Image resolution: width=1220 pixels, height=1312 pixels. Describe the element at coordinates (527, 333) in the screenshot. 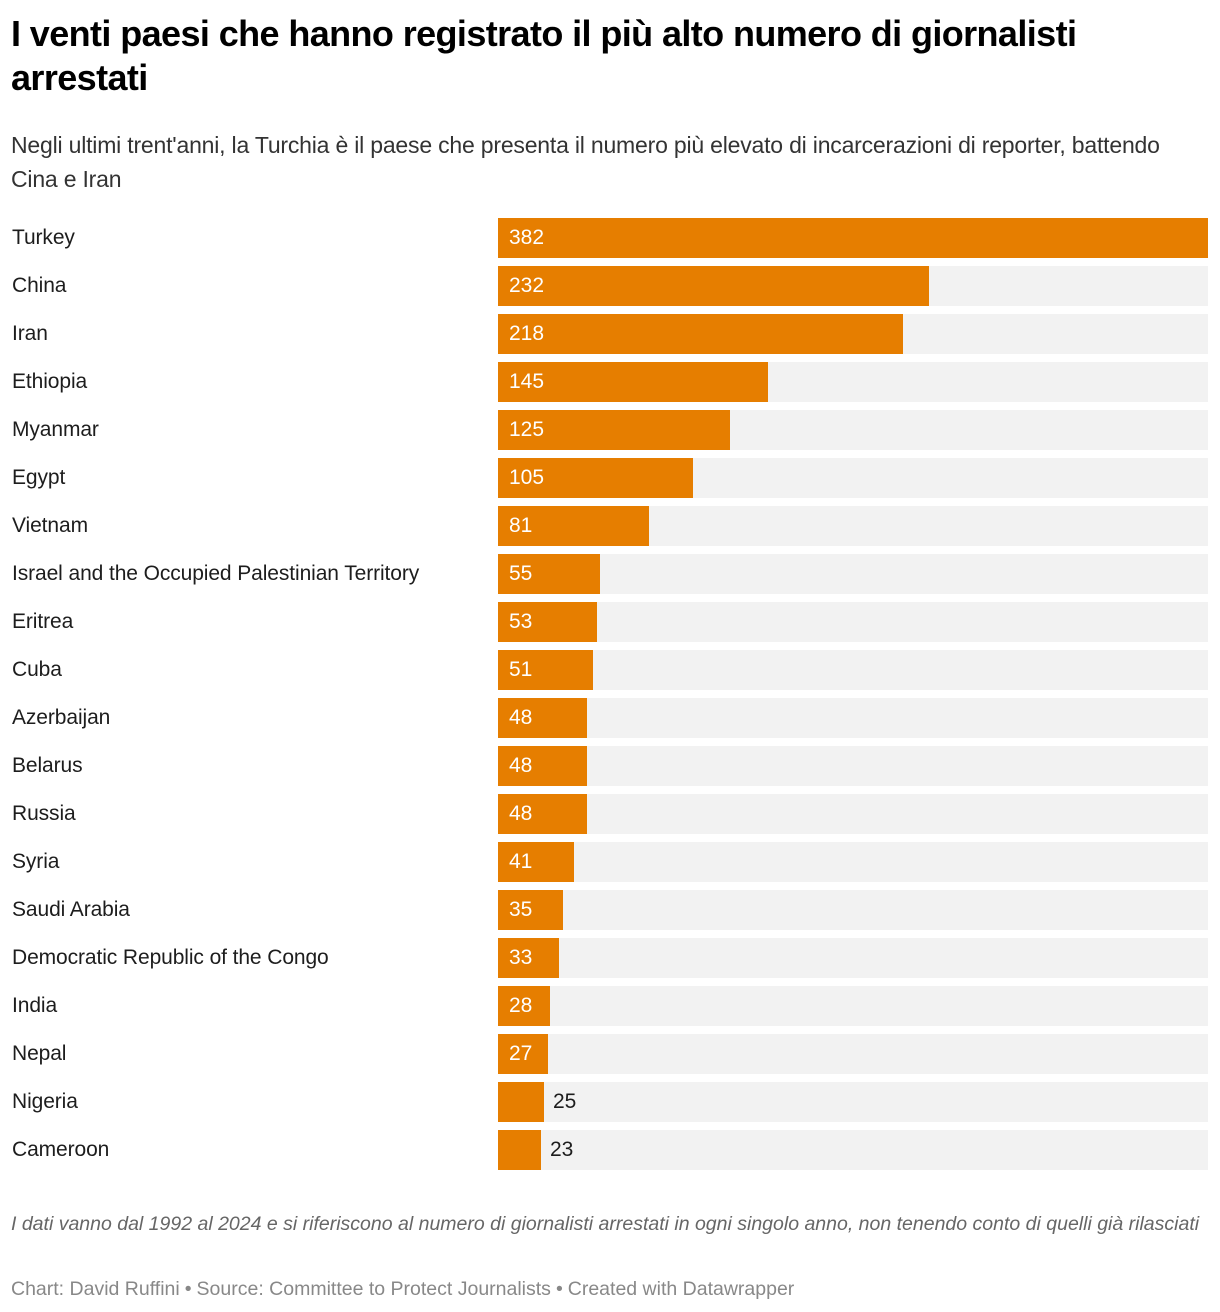

I see `value-label: 218` at that location.